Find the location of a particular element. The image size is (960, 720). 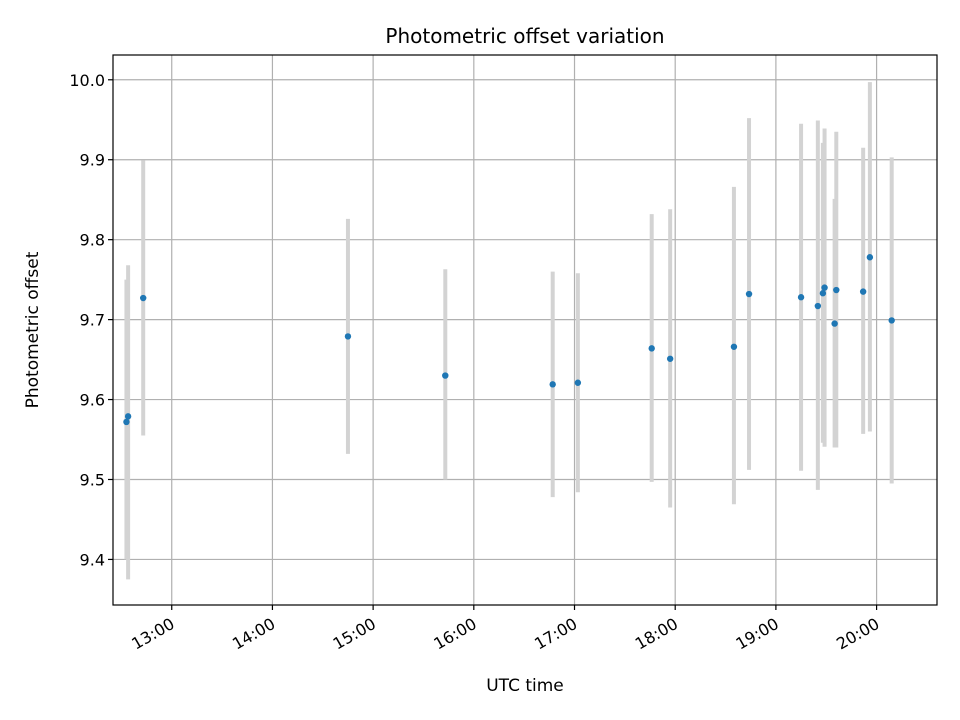

y-tick-label: 9.9 is located at coordinates (92, 160).